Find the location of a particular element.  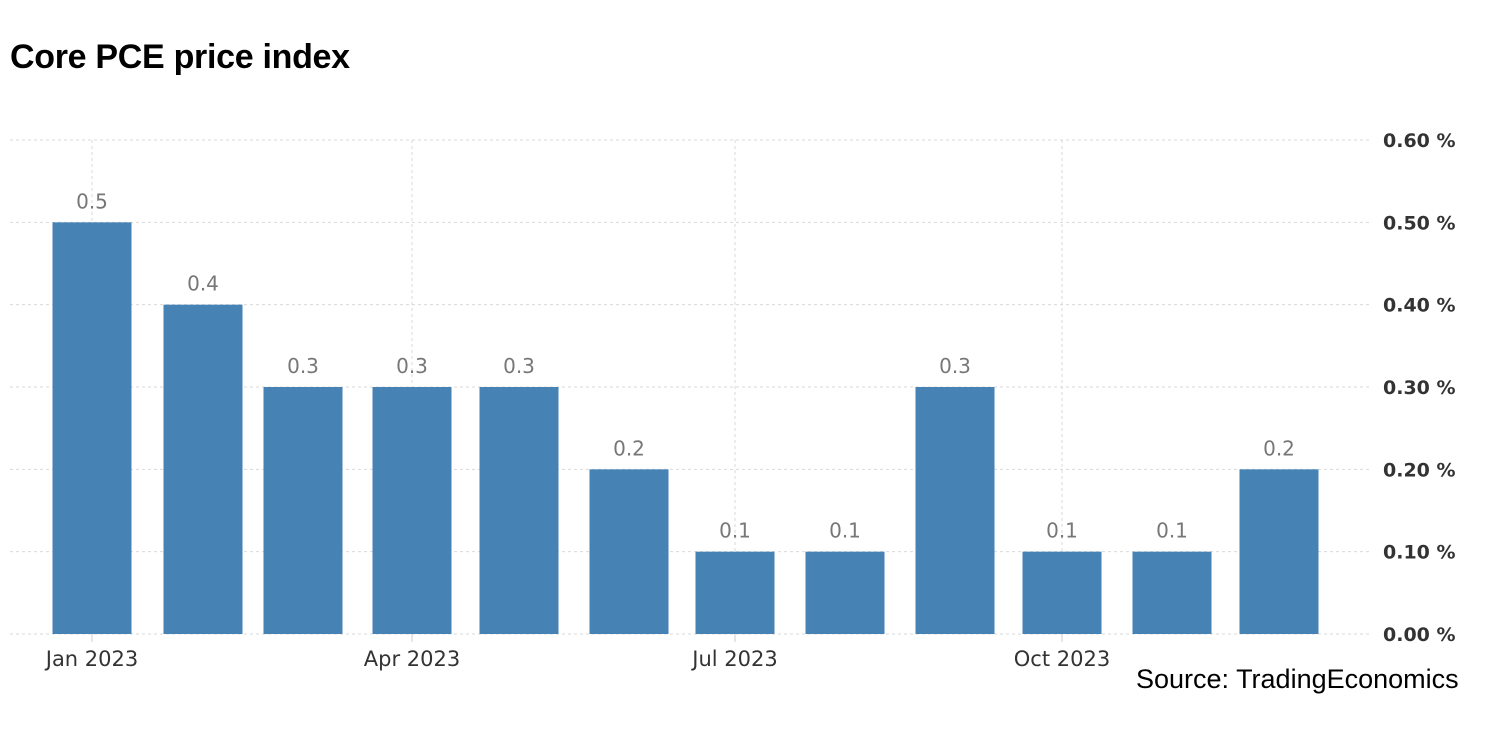

x-tick-label: Jul 2023 is located at coordinates (733, 659).